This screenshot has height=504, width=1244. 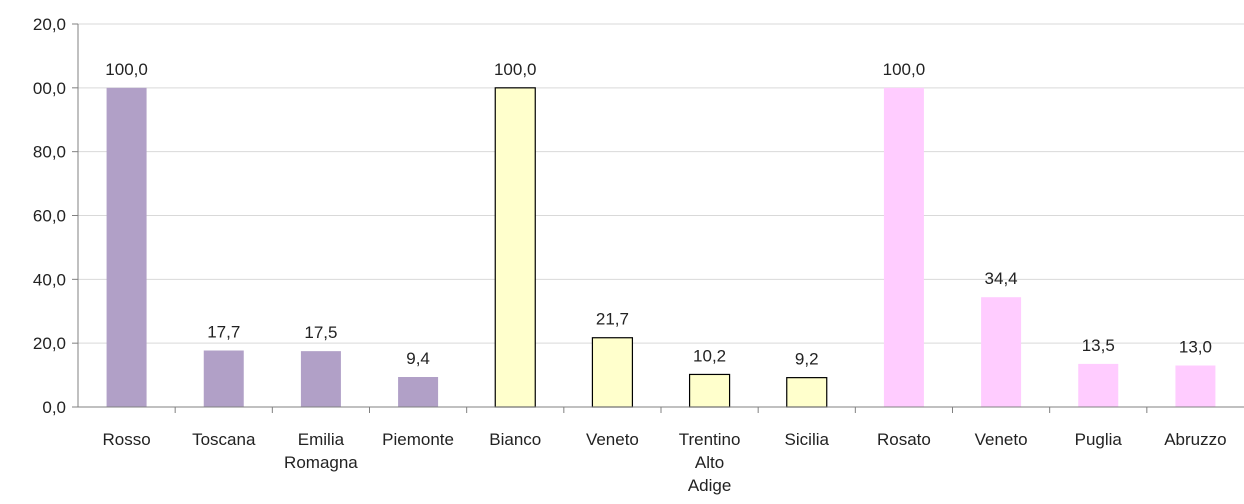 What do you see at coordinates (612, 319) in the screenshot?
I see `data-label: 21,7` at bounding box center [612, 319].